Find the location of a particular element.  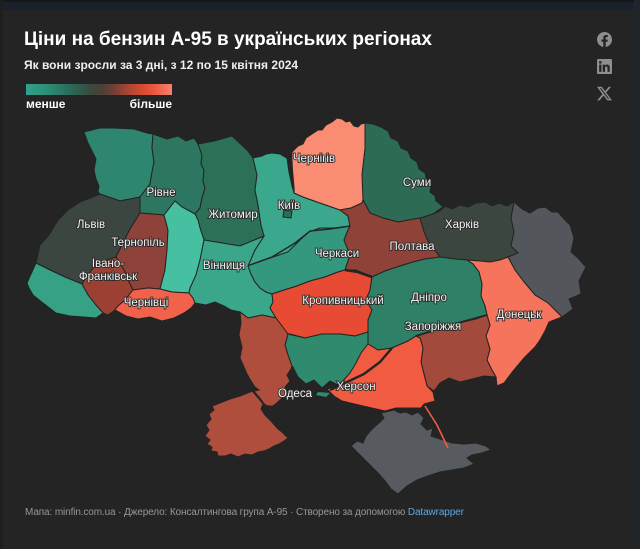

svg-text: Дніпро is located at coordinates (429, 298).